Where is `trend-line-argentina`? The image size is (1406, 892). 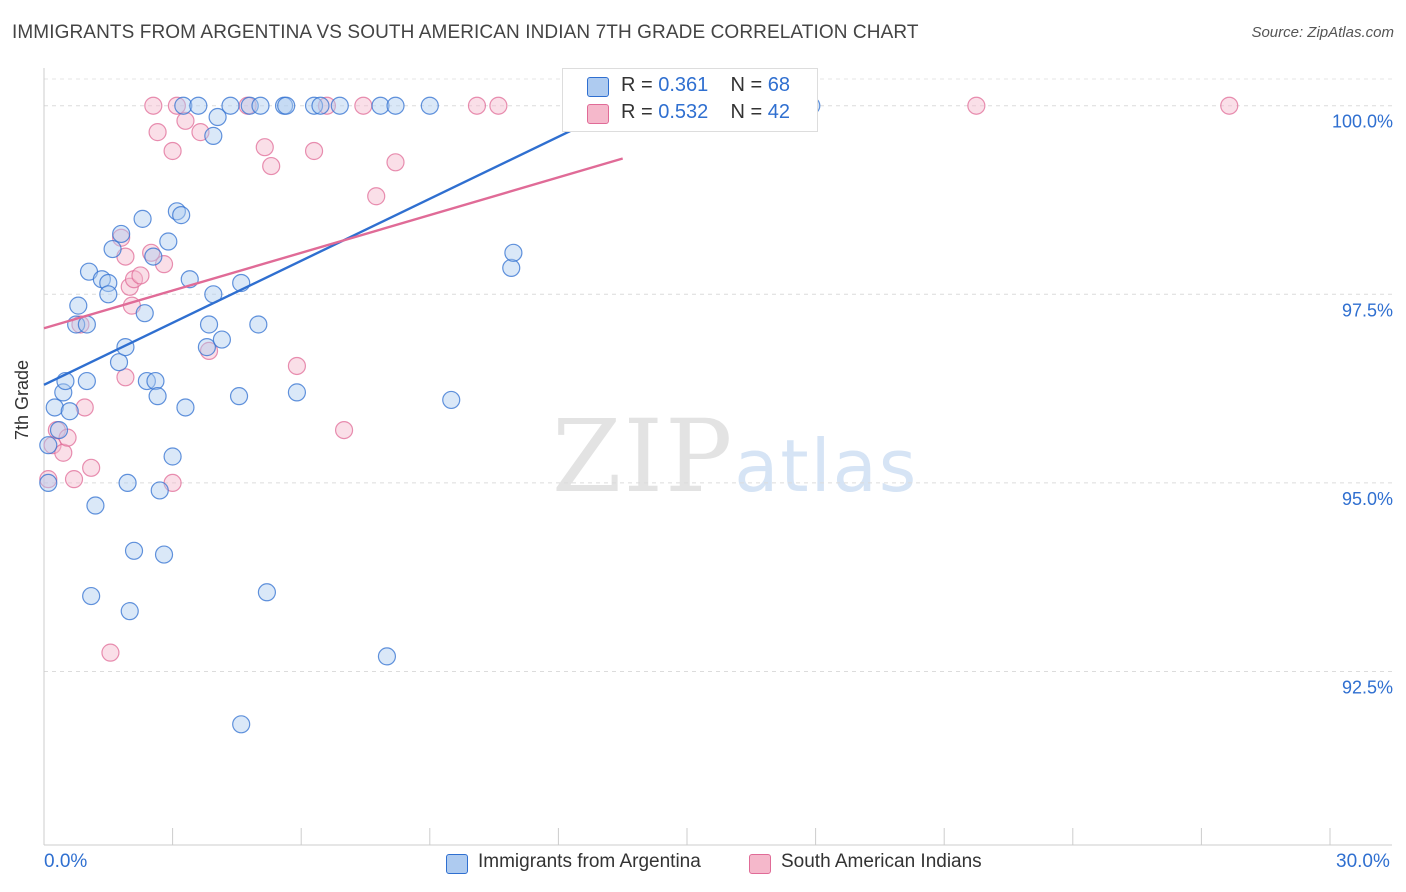
trend-line-argentina is located at coordinates (333, 245).